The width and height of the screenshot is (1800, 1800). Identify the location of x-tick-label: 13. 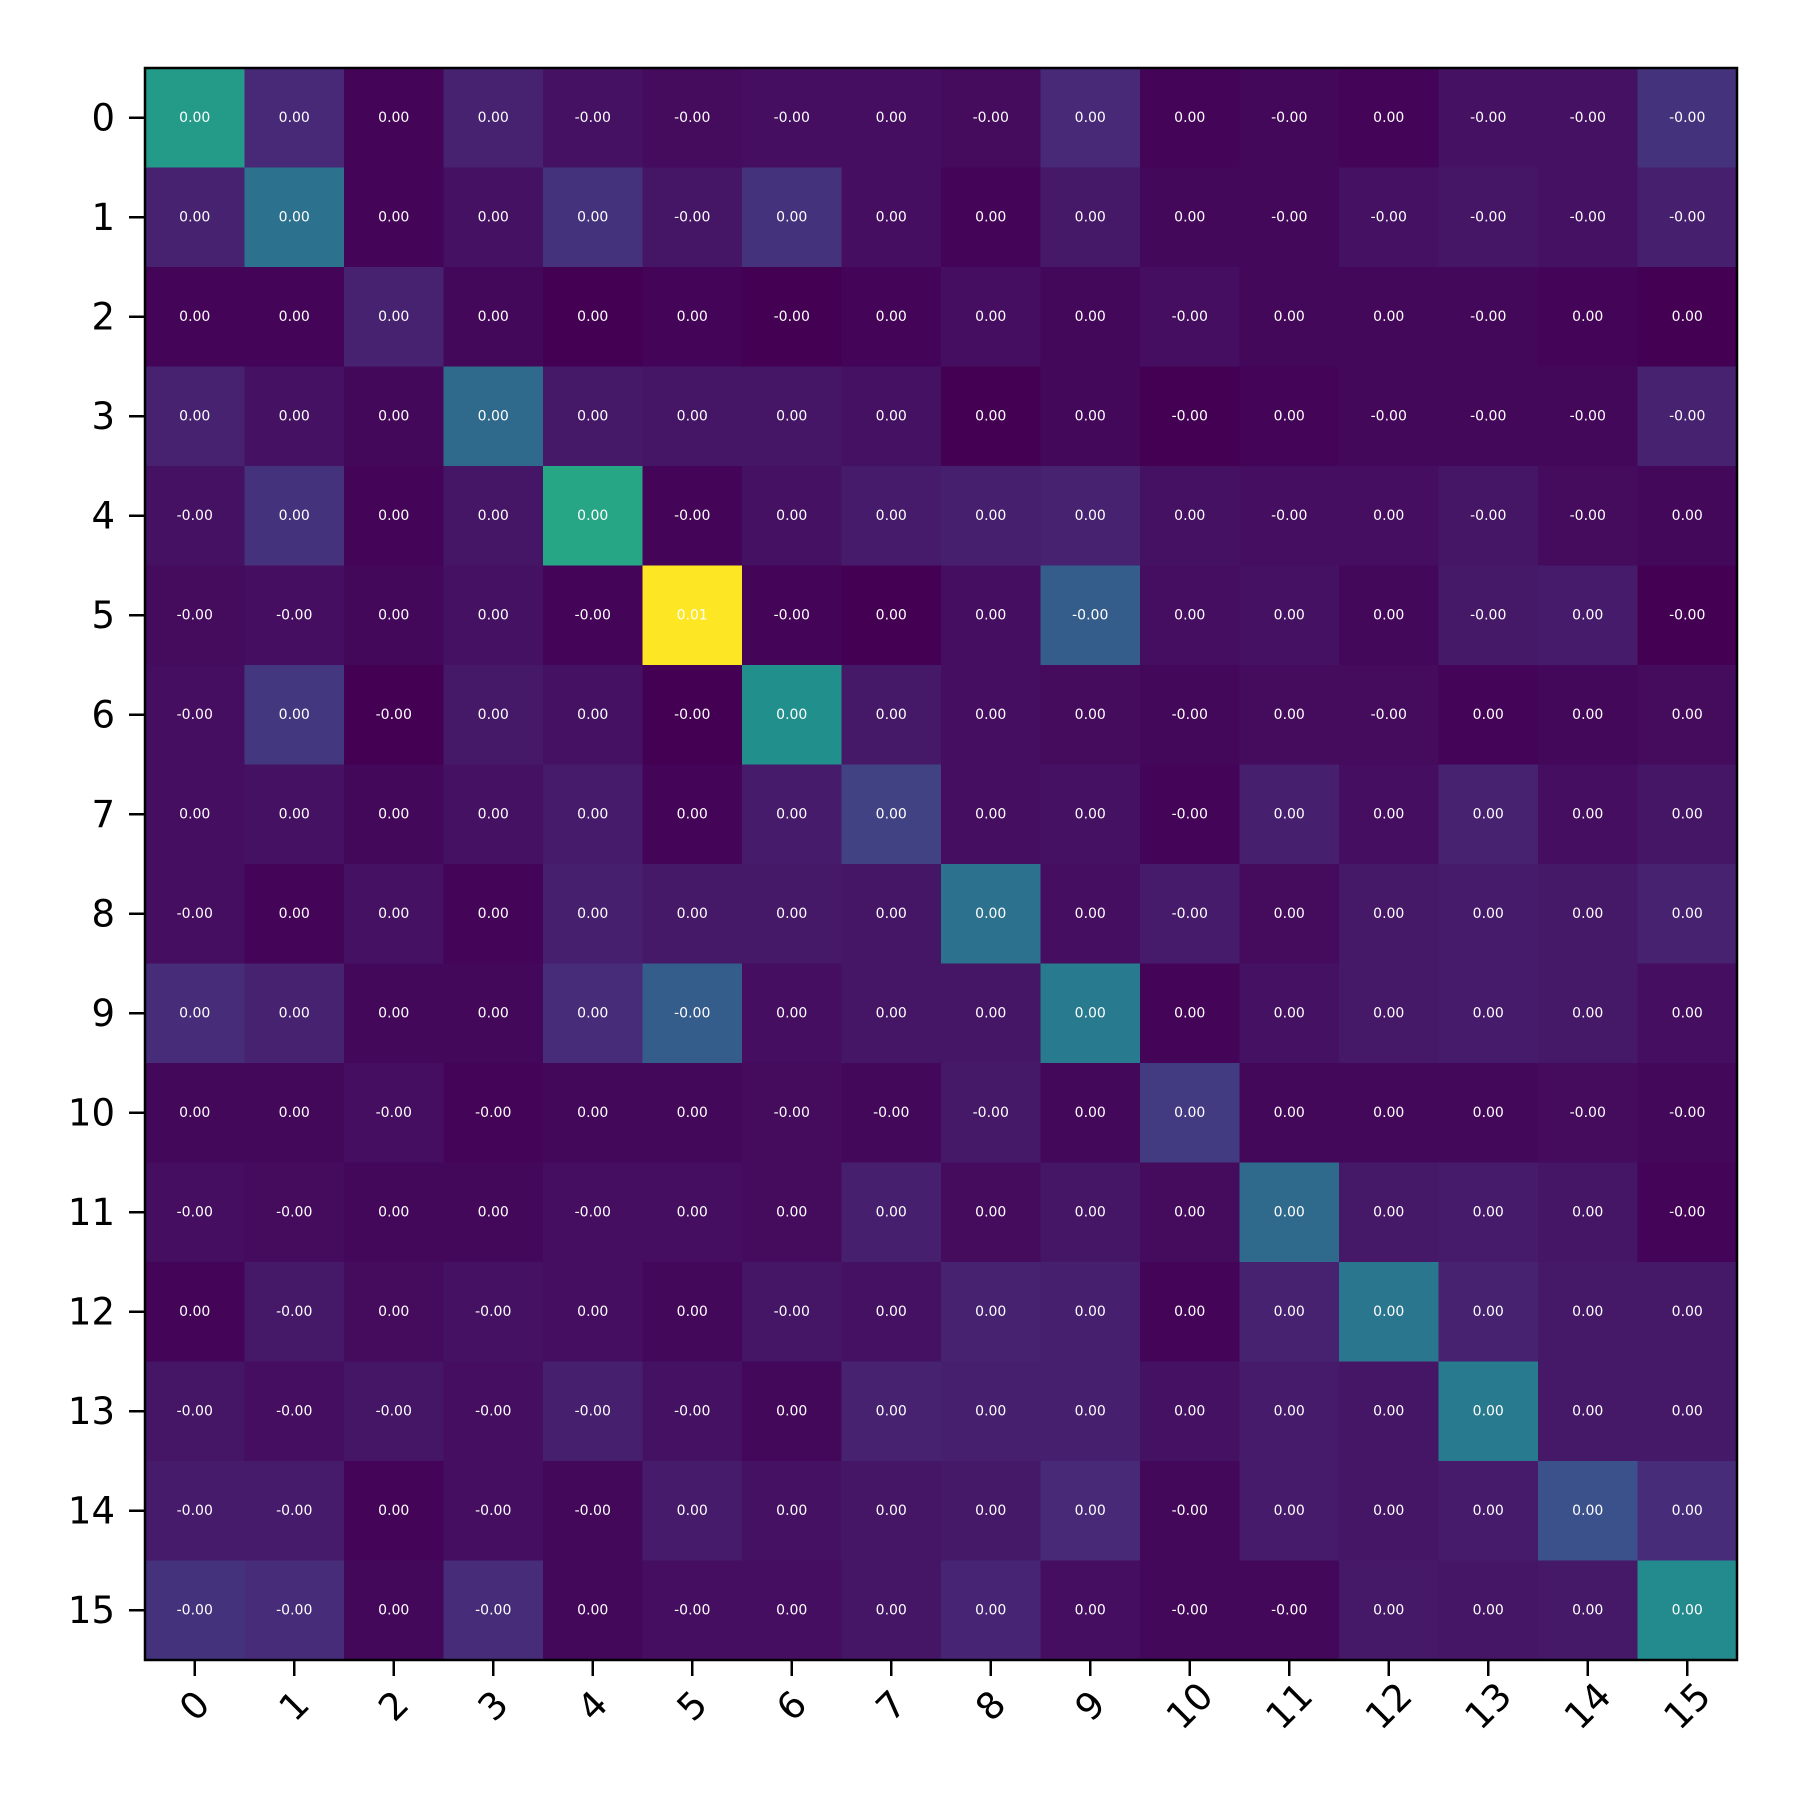
(1488, 1706).